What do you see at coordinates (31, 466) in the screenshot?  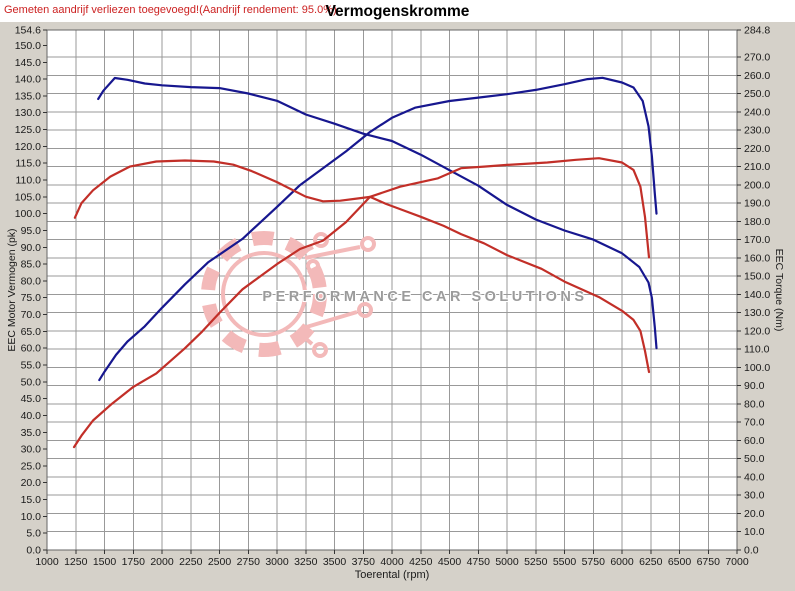 I see `y-left-tick-label: 25.0` at bounding box center [31, 466].